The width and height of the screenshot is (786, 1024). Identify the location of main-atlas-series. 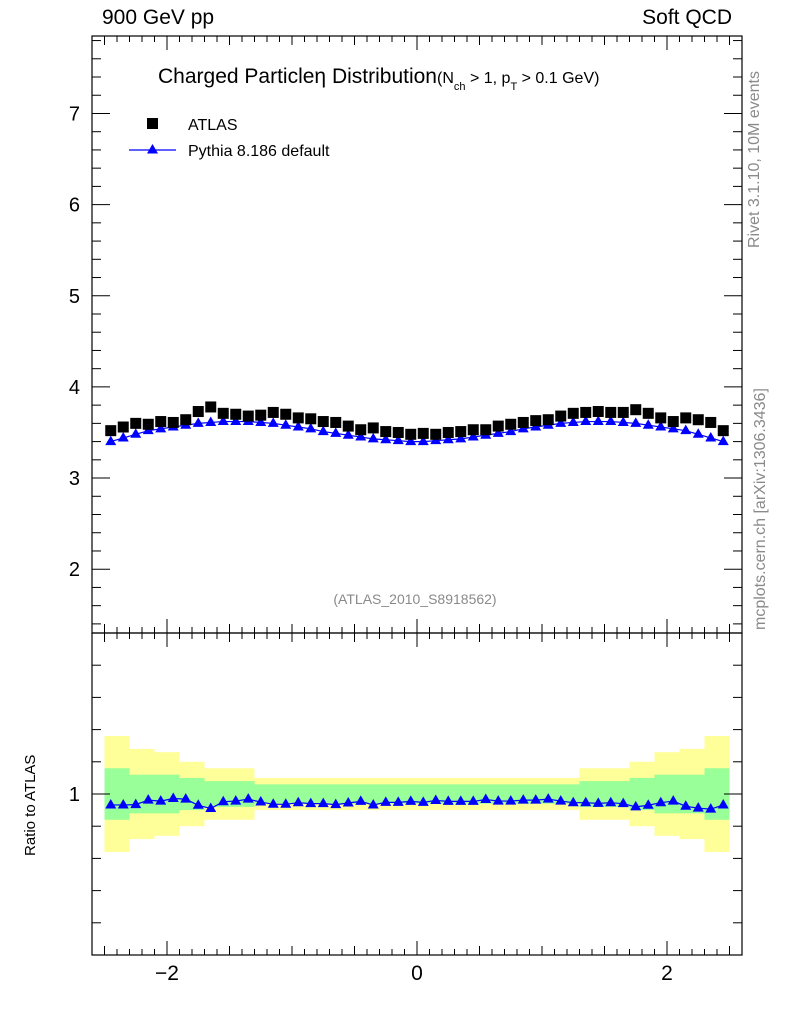
(417, 420).